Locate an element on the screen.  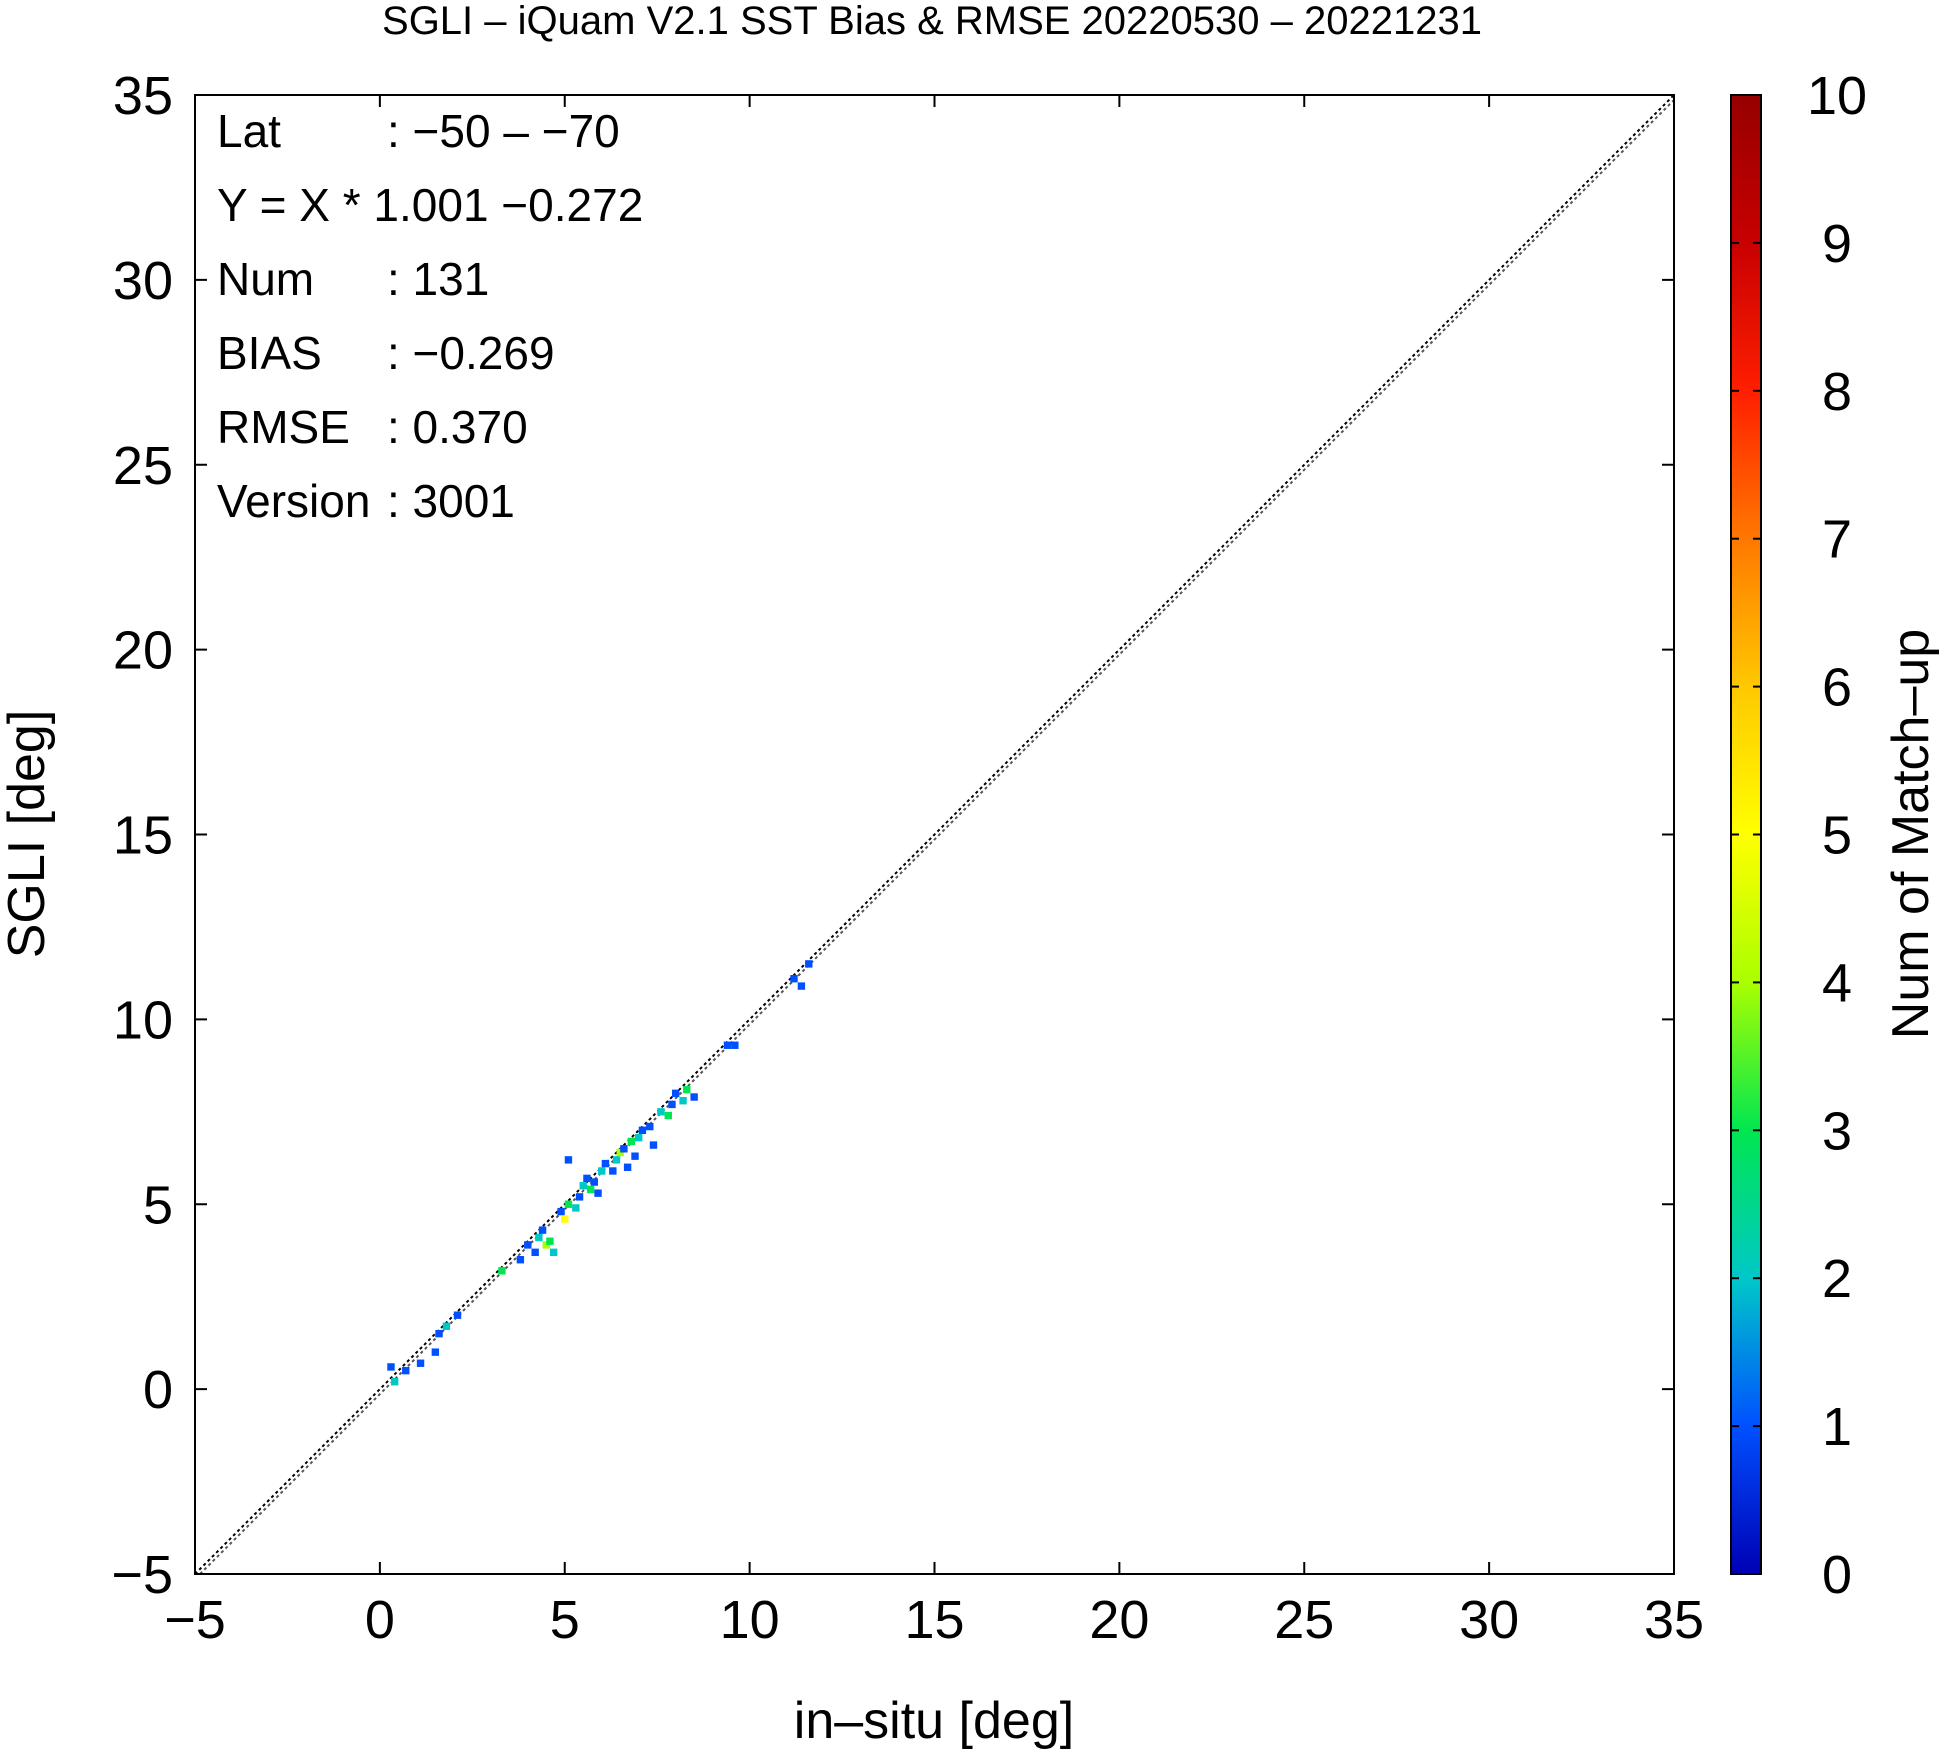
colorbar-tick-label-5: 5 is located at coordinates (1837, 836).